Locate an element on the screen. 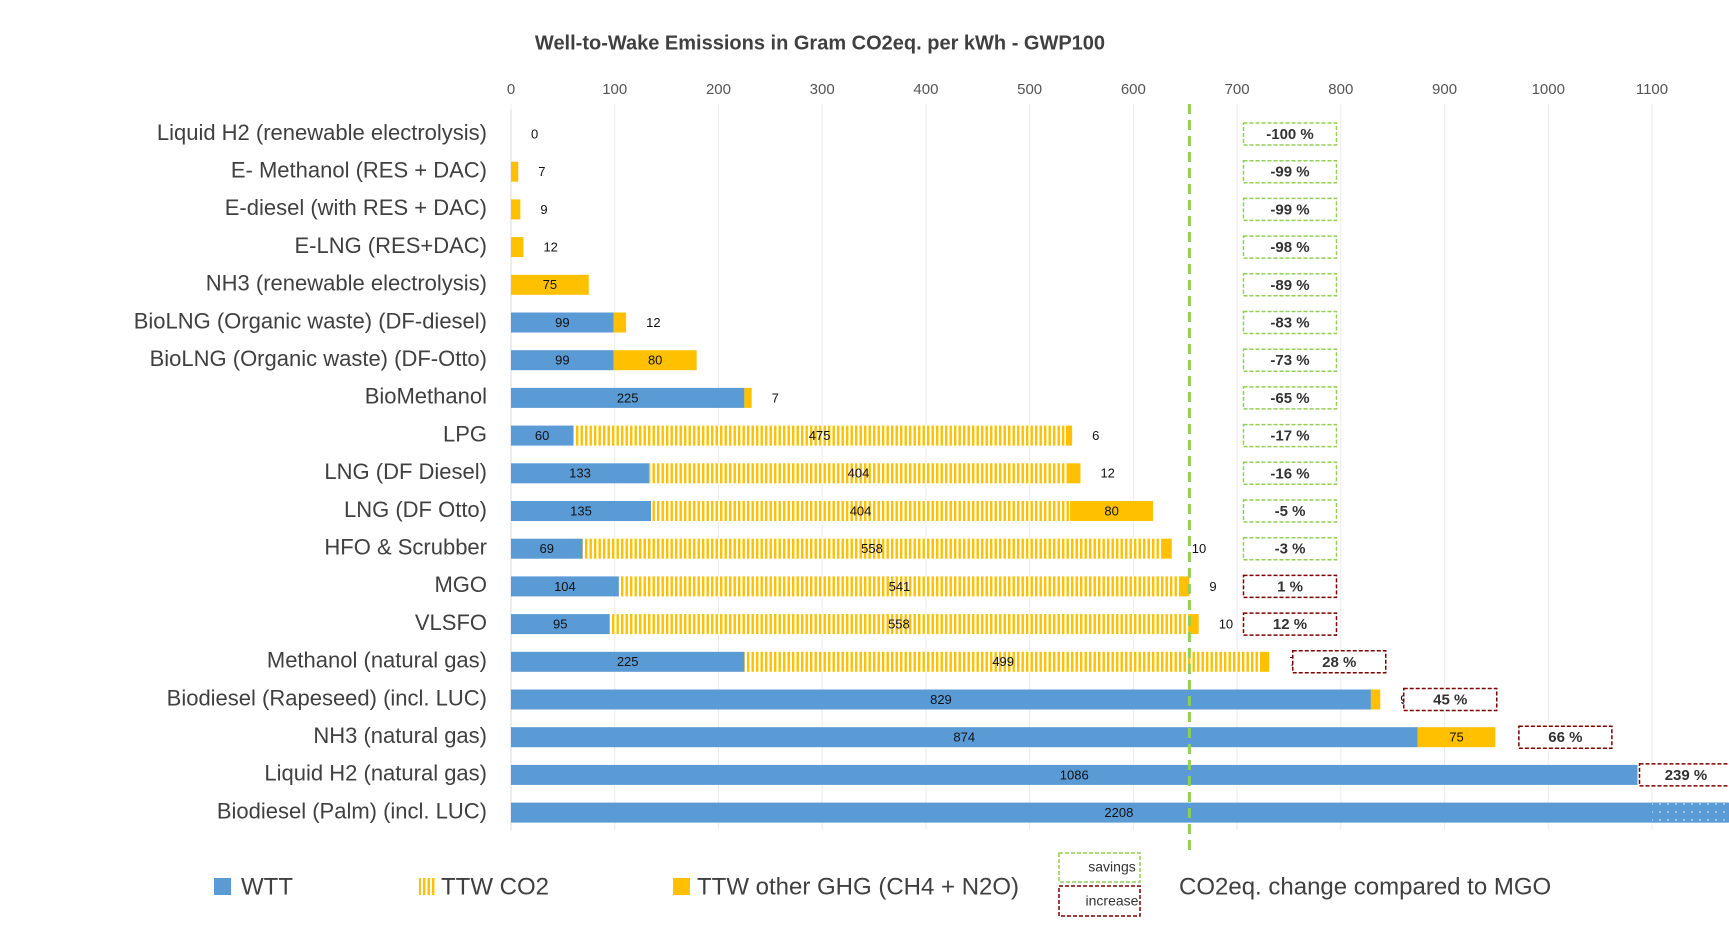 The height and width of the screenshot is (931, 1729). change-label: 1 % is located at coordinates (1290, 586).